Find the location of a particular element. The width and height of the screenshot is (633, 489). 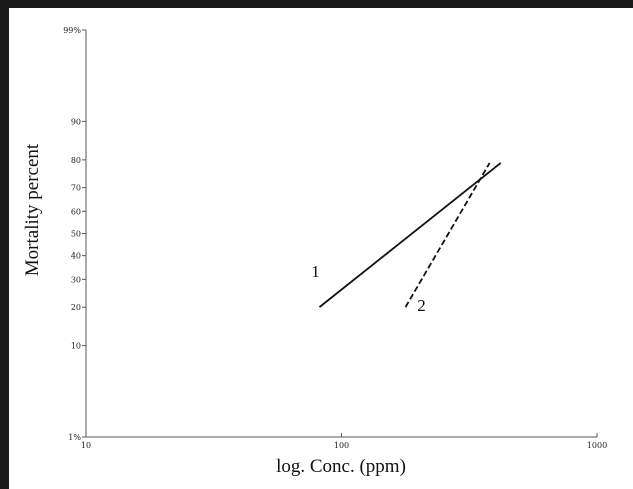

y-tick-label: 1% is located at coordinates (74, 437).